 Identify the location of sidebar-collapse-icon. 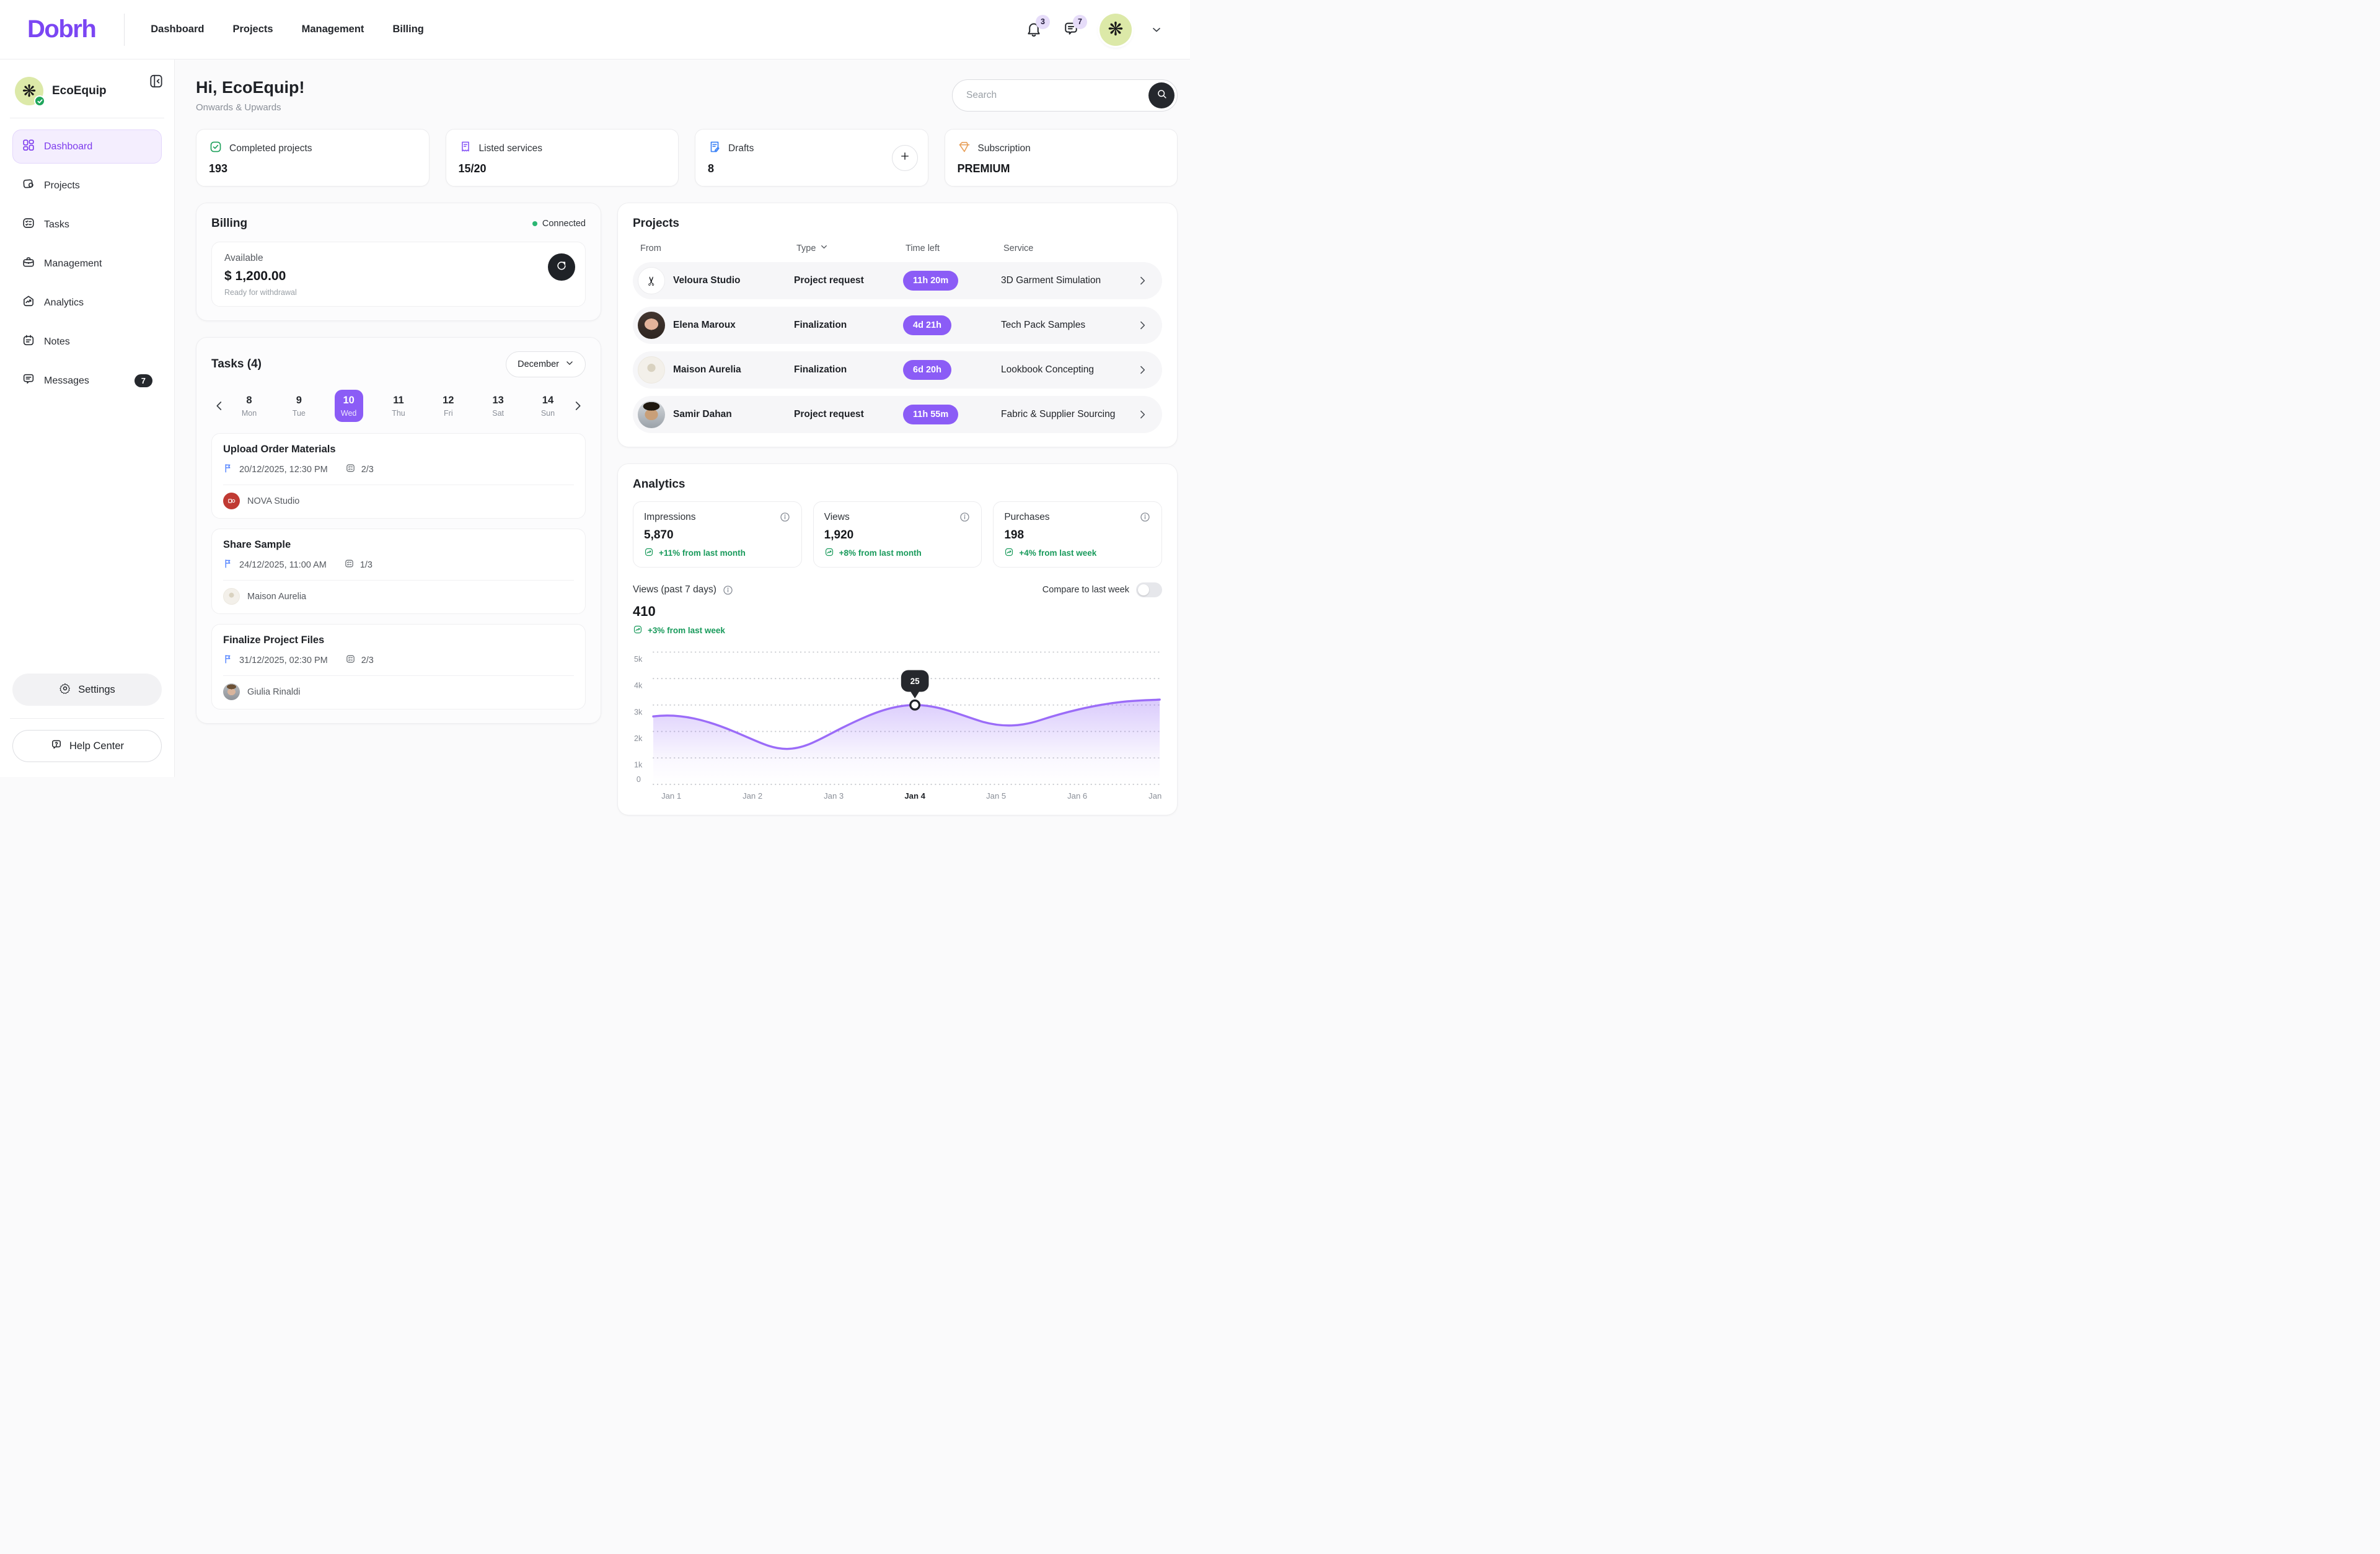
(156, 81).